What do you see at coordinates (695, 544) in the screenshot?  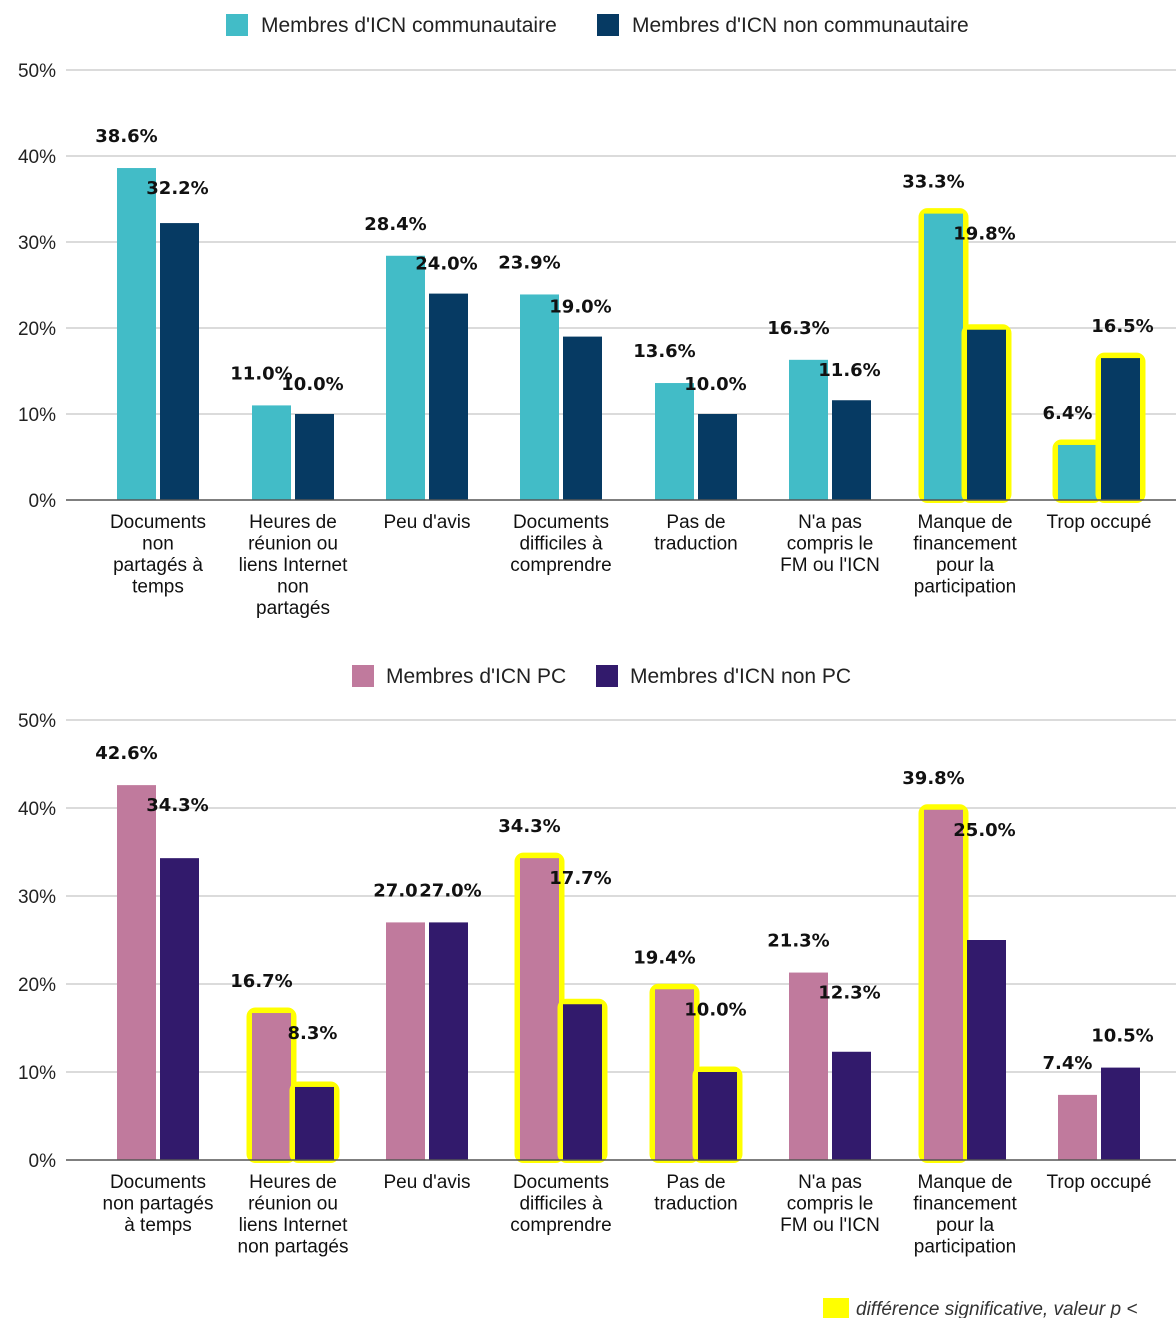 I see `category-label-line: traduction` at bounding box center [695, 544].